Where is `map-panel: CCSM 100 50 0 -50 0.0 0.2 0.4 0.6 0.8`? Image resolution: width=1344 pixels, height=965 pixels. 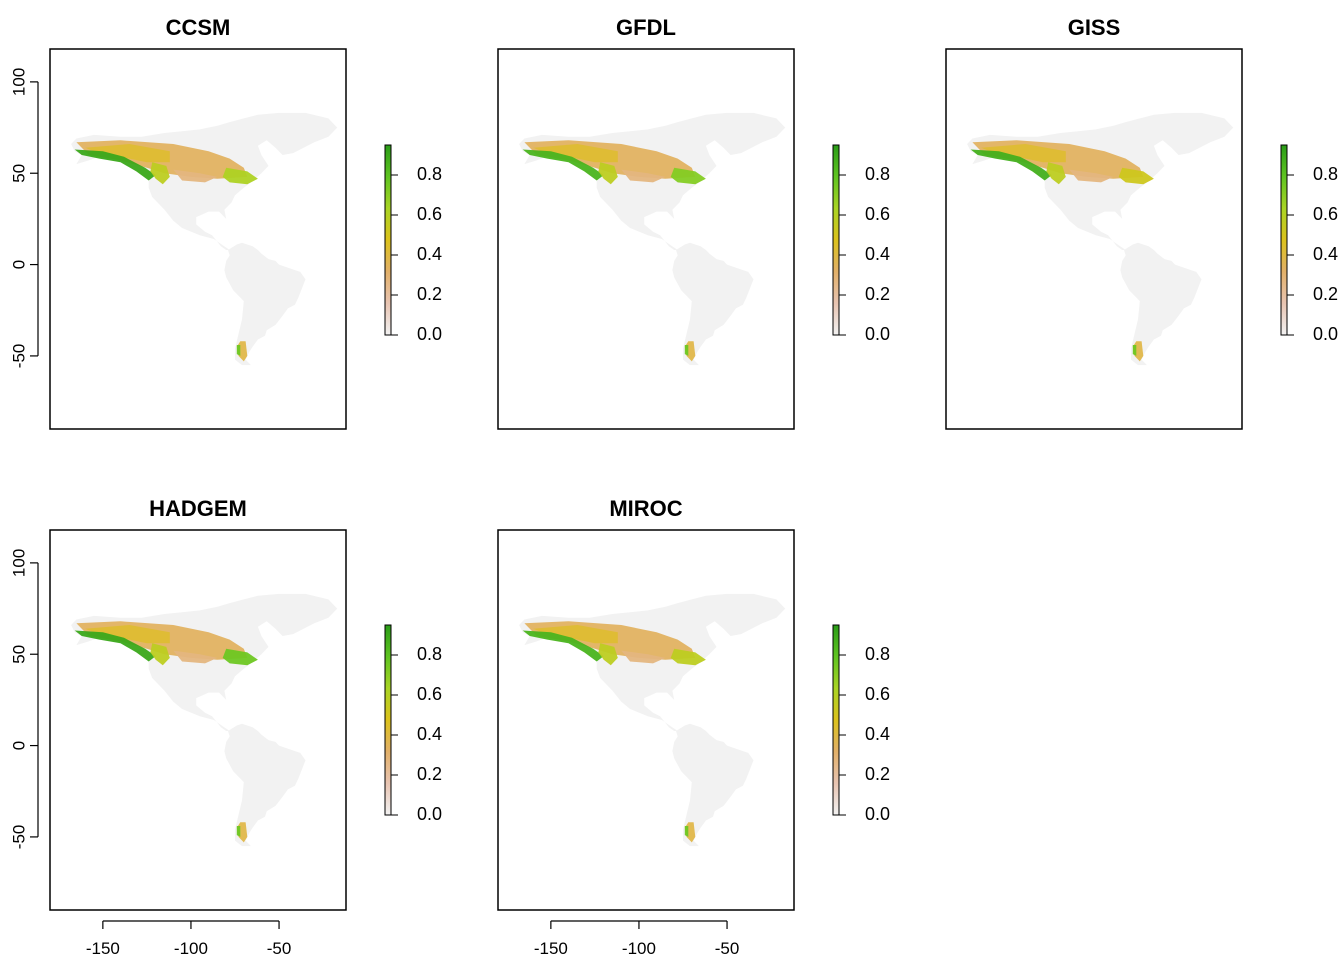
map-panel: CCSM 100 50 0 -50 0.0 0.2 0.4 0.6 0.8 is located at coordinates (225, 222).